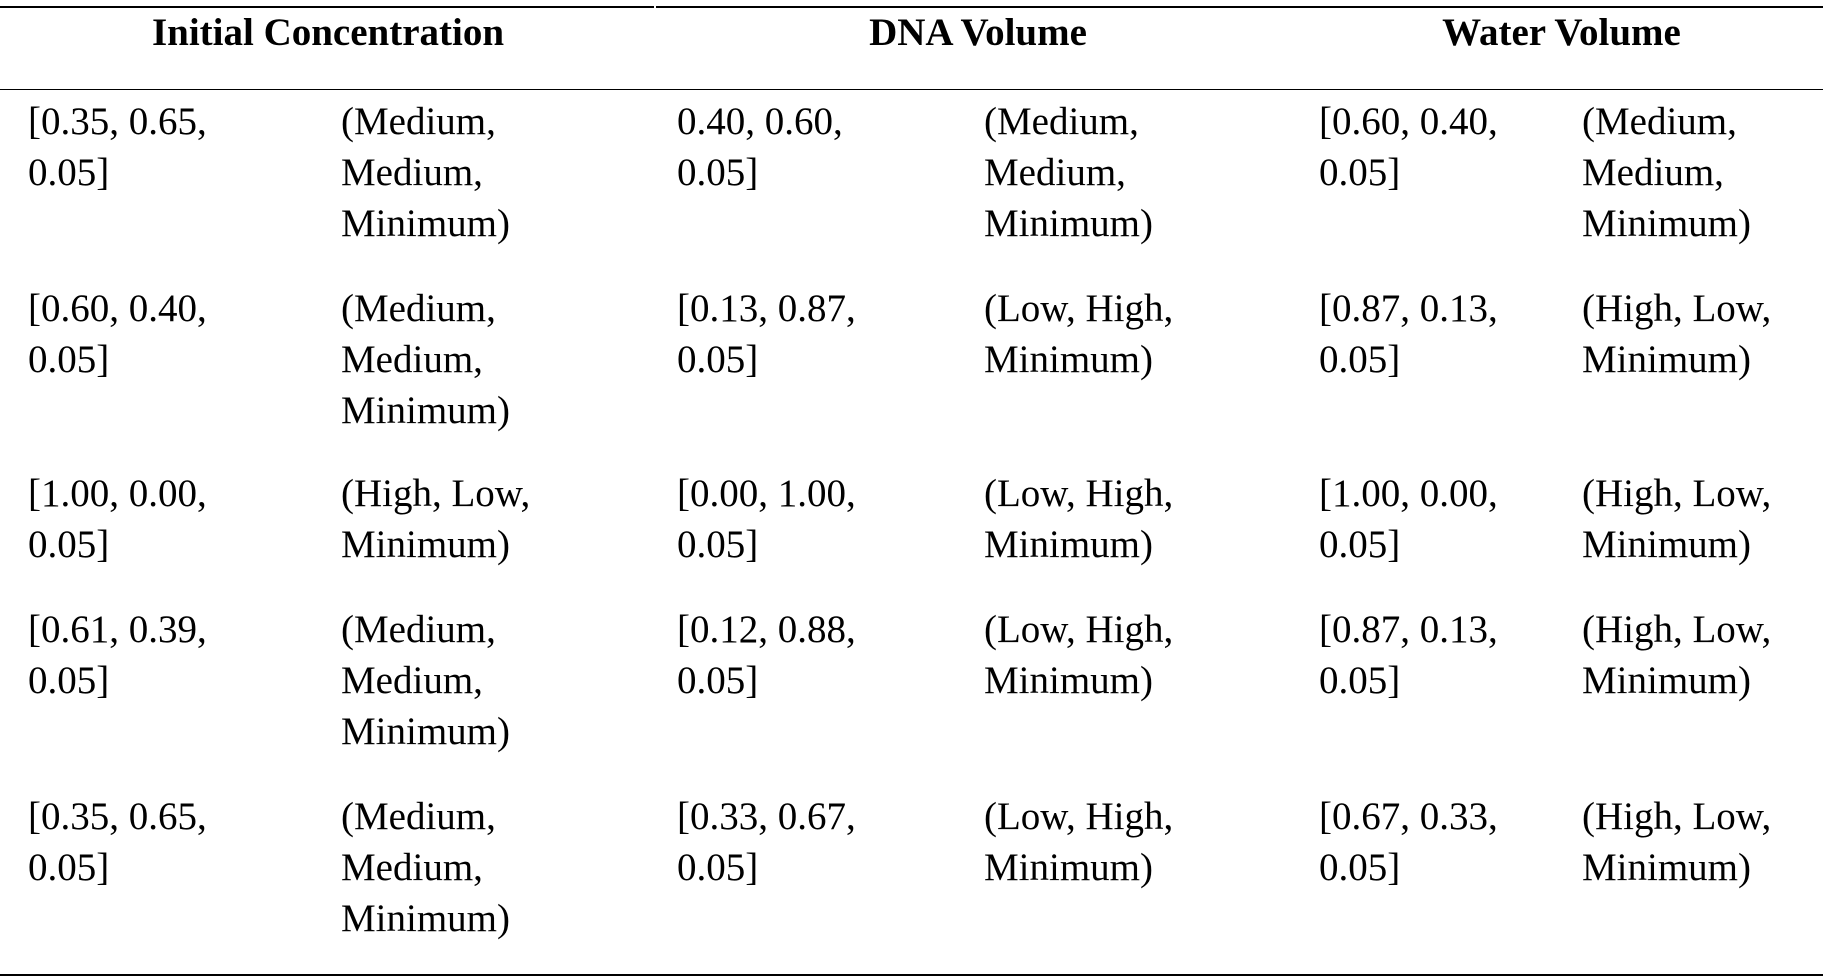 This screenshot has width=1823, height=978. I want to click on bottom-rule, so click(911, 975).